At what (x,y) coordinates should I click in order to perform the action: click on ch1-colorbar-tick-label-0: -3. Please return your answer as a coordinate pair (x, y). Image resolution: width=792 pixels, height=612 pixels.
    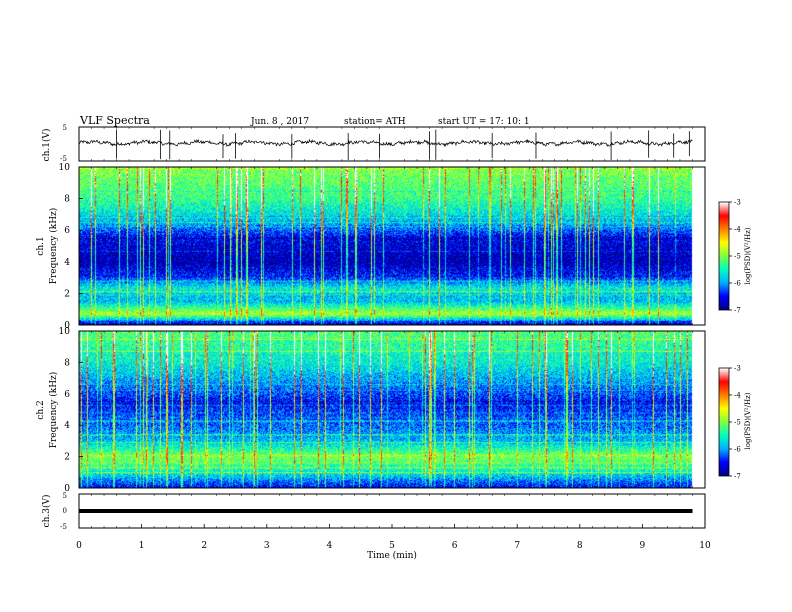
    Looking at the image, I should click on (737, 203).